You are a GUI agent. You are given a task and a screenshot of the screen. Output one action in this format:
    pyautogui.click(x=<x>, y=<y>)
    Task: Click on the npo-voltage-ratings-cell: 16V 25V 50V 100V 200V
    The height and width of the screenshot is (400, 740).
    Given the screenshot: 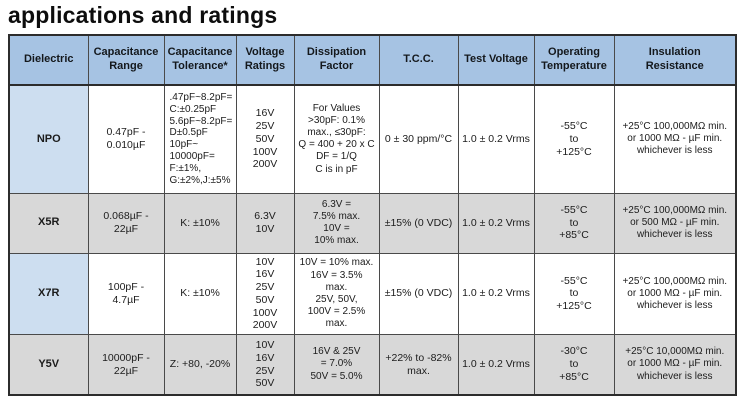 What is the action you would take?
    pyautogui.click(x=265, y=139)
    